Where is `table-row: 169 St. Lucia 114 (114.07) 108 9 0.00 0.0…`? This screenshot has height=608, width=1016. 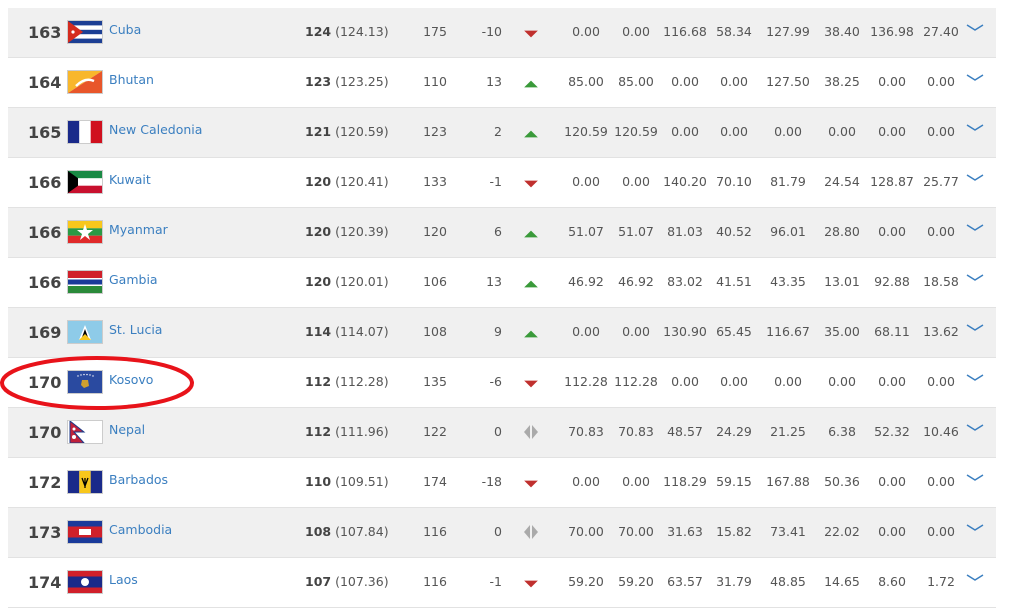
table-row: 169 St. Lucia 114 (114.07) 108 9 0.00 0.0… is located at coordinates (502, 333).